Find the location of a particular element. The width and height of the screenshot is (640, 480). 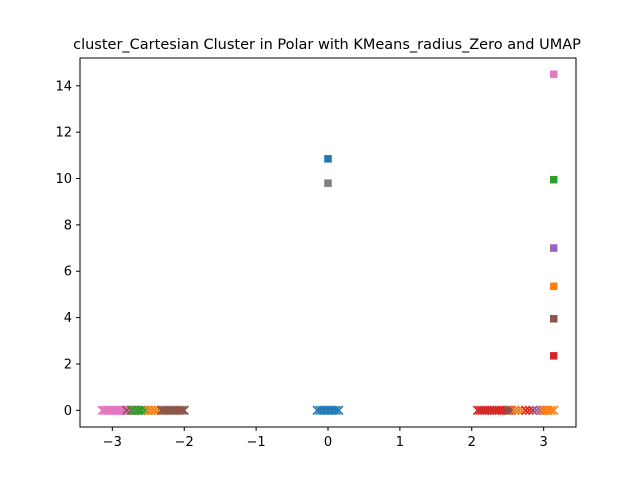

y-tick-label: 6 is located at coordinates (68, 272).